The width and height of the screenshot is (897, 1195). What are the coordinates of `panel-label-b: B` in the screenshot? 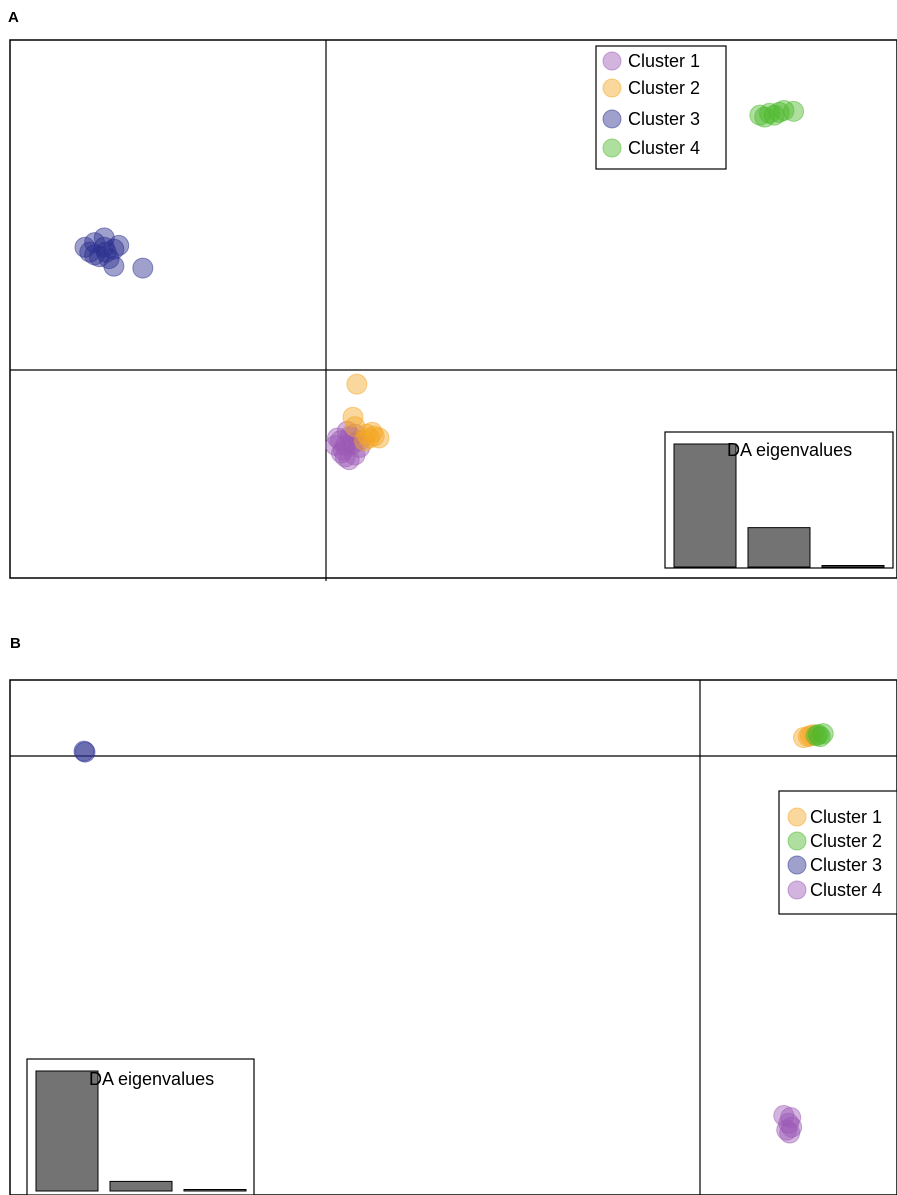 It's located at (15, 643).